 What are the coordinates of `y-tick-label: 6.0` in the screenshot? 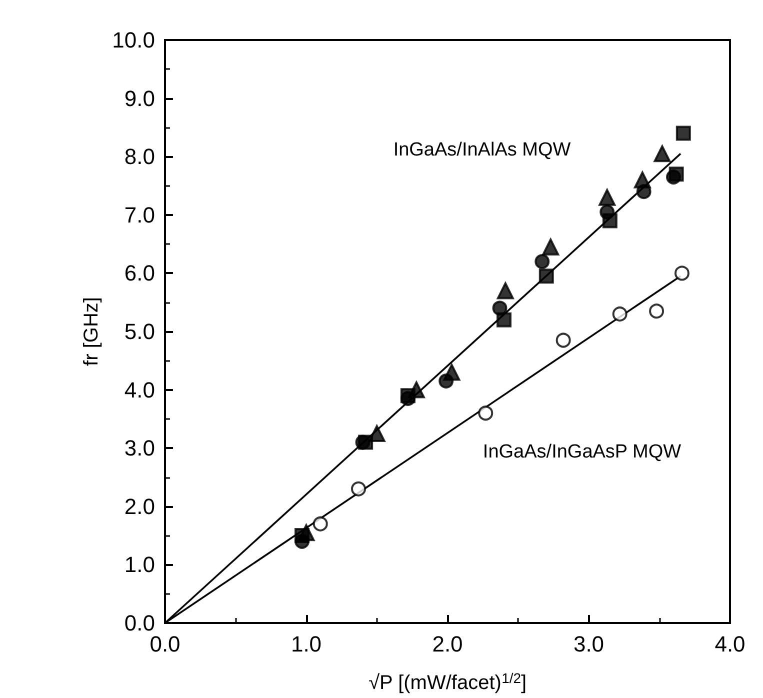 It's located at (139, 273).